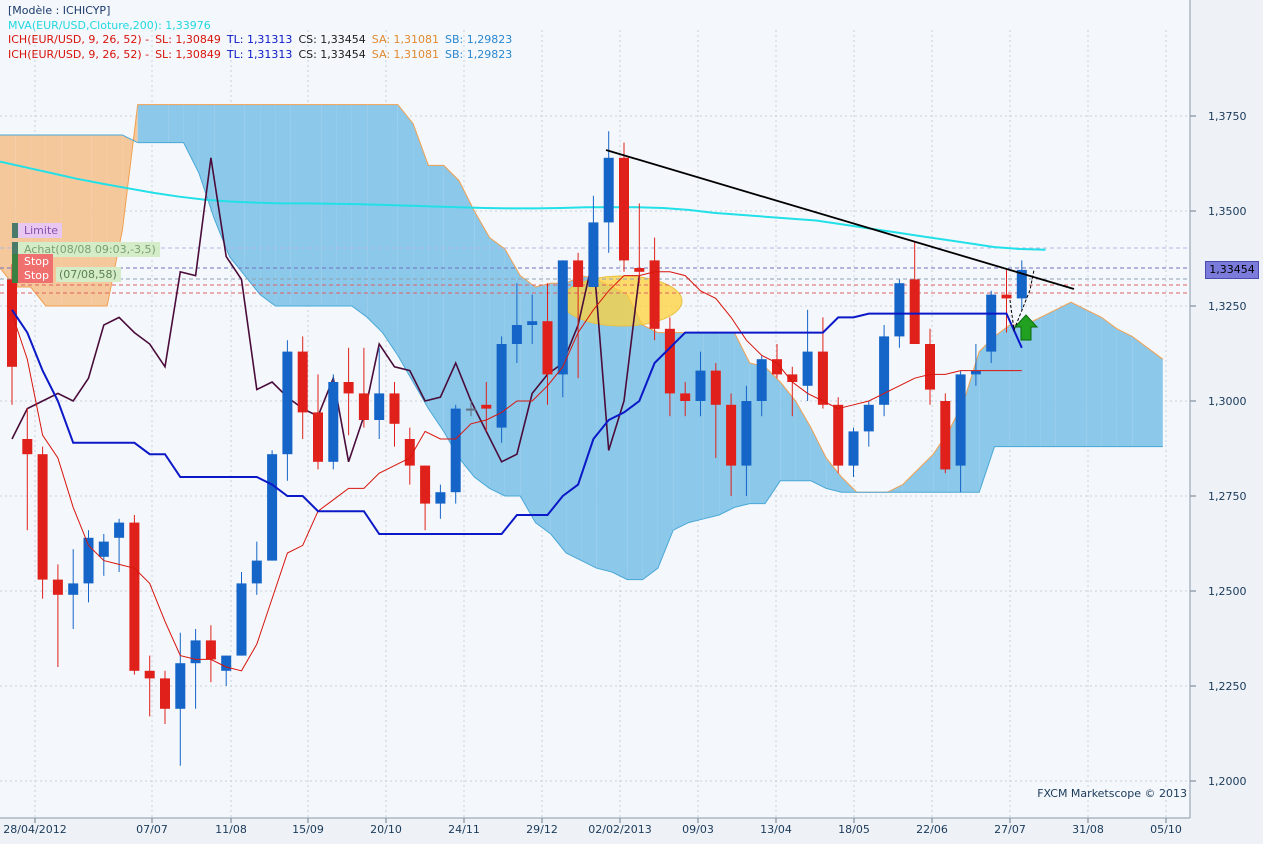 This screenshot has width=1263, height=844. What do you see at coordinates (33, 261) in the screenshot?
I see `stop-order-tag: Stop` at bounding box center [33, 261].